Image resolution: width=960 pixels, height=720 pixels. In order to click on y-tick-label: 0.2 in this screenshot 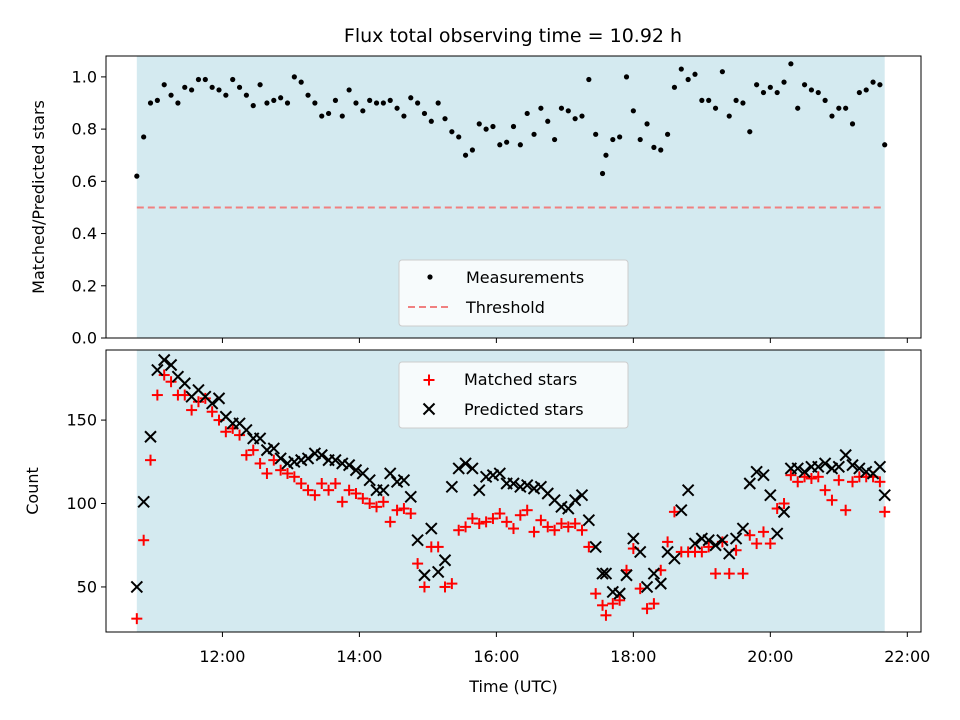, I will do `click(84, 285)`.